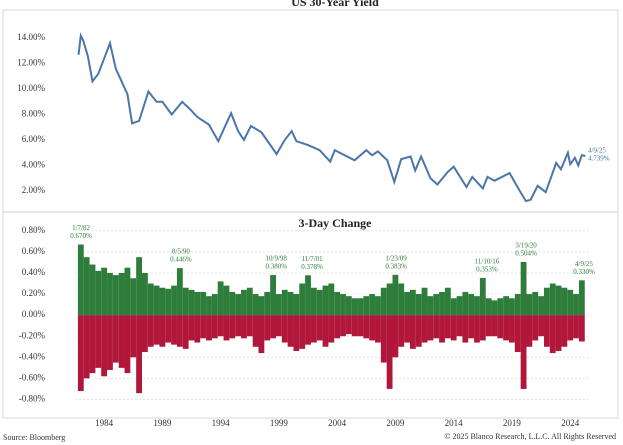  Describe the element at coordinates (81, 236) in the screenshot. I see `annotation-value: 0.670%` at that location.